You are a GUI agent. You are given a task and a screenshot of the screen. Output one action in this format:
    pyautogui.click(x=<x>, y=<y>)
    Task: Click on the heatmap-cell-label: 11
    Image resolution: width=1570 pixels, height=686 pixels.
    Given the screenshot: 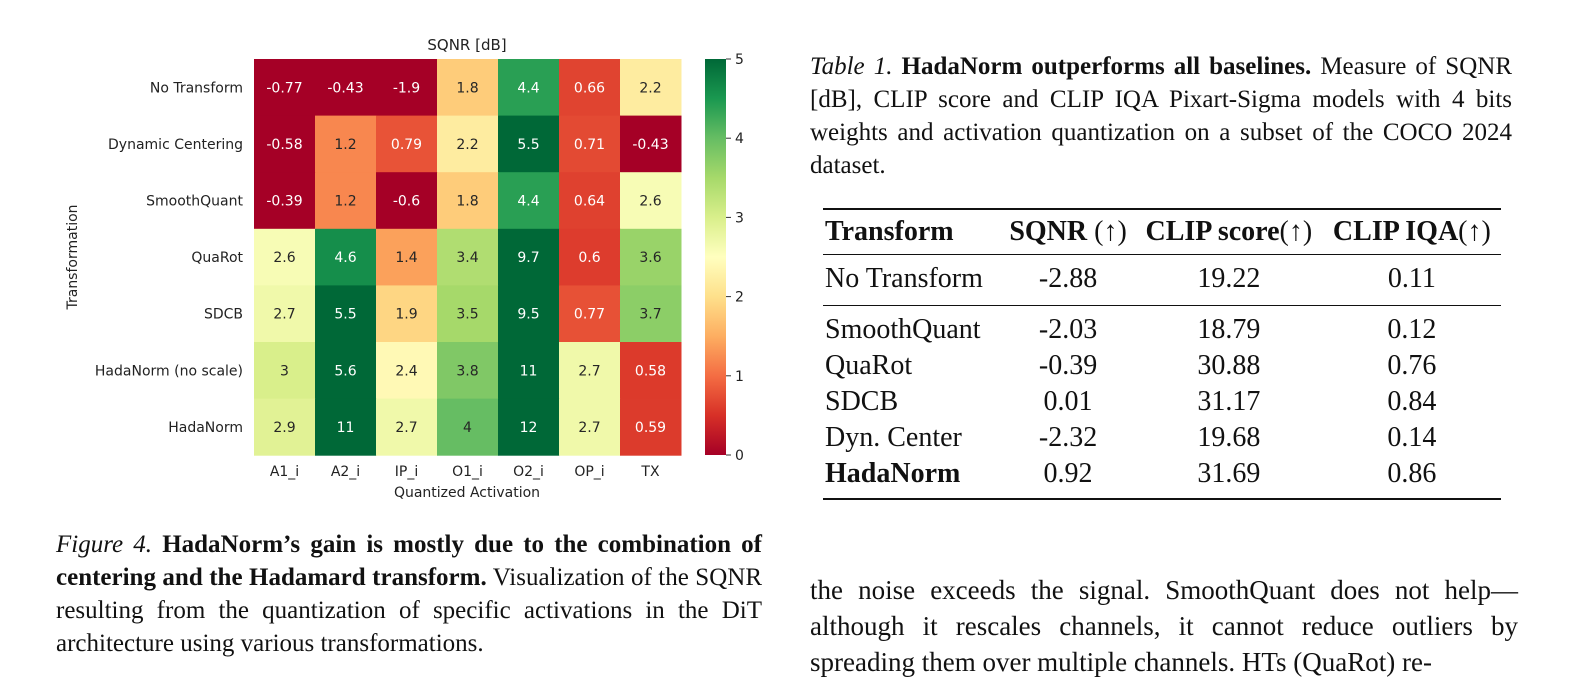 What is the action you would take?
    pyautogui.click(x=529, y=371)
    